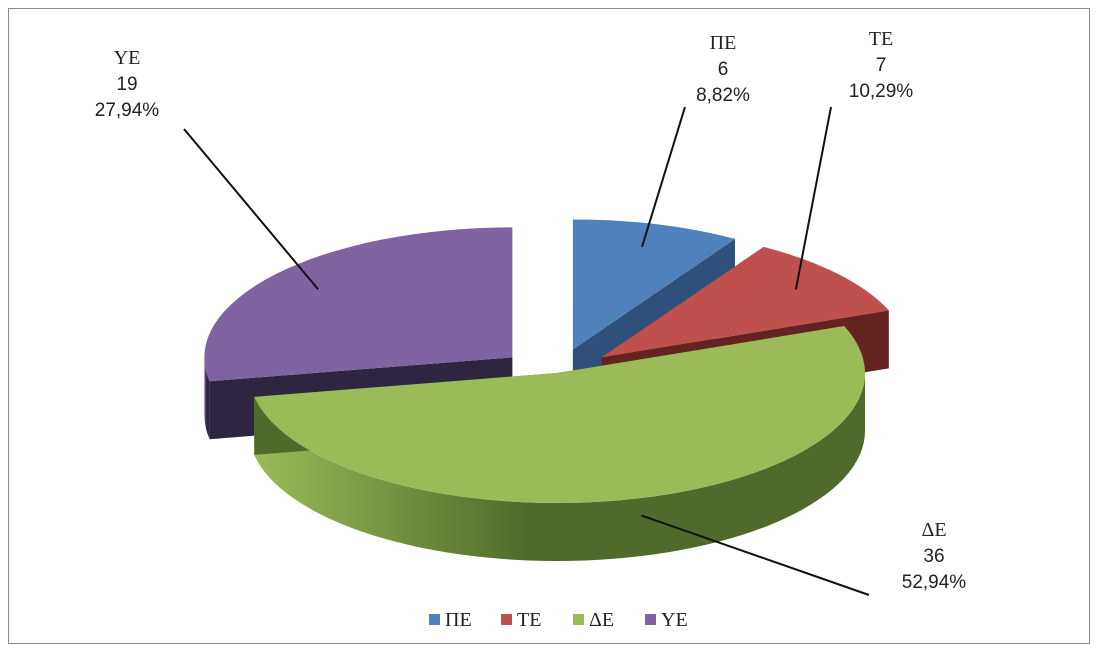 The width and height of the screenshot is (1099, 652). I want to click on slice-ye-outer-wall, so click(207, 398).